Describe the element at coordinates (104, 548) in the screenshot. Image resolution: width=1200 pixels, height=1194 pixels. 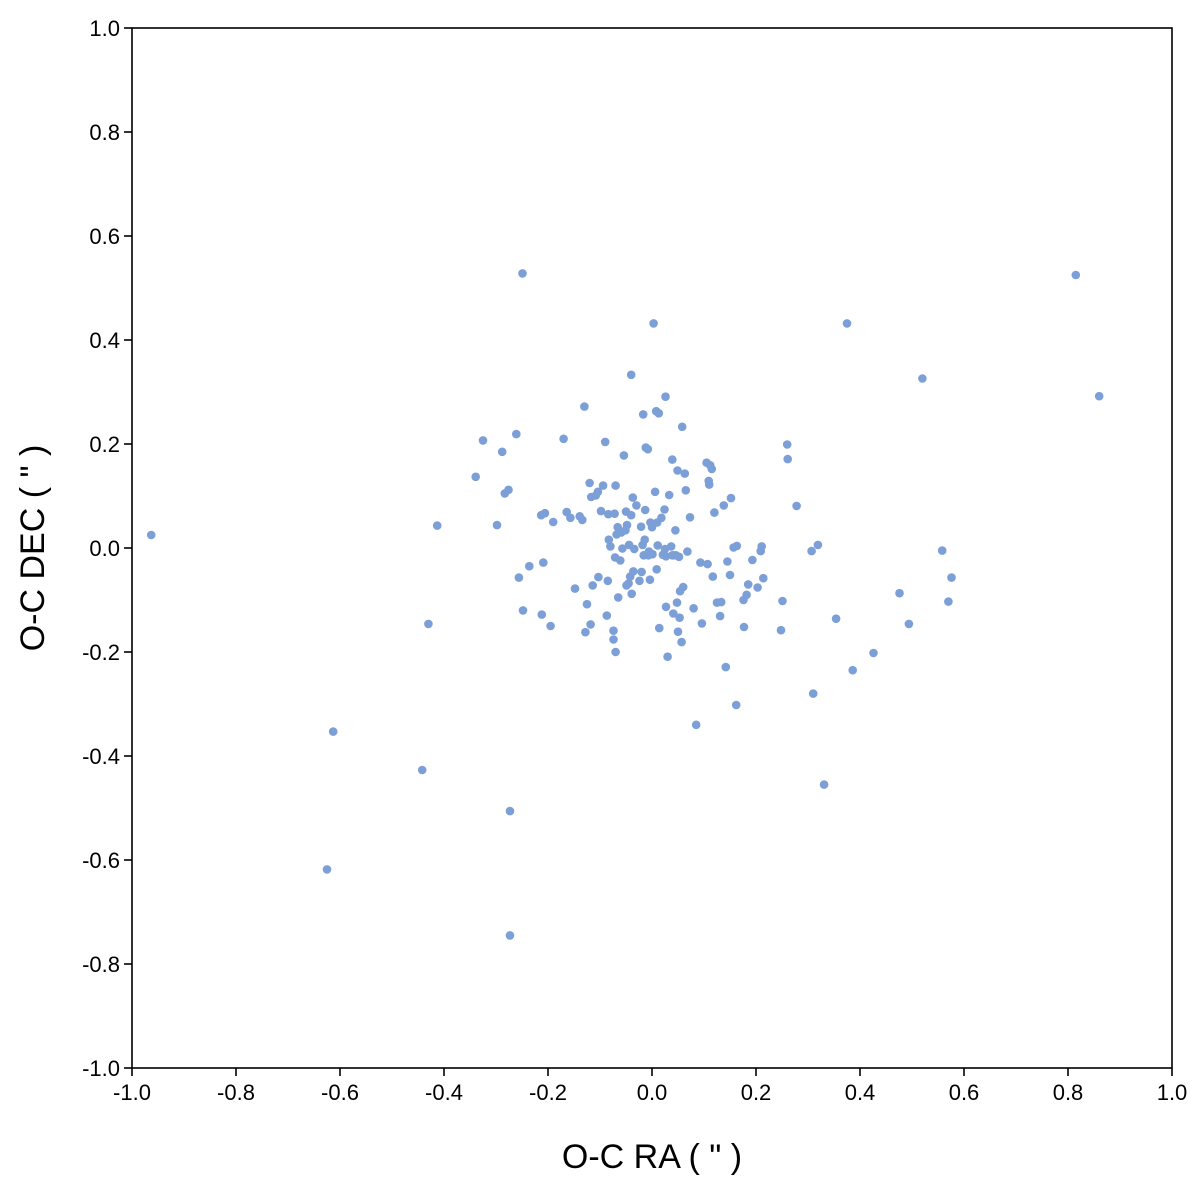
I see `y-tick-label: 0.0` at that location.